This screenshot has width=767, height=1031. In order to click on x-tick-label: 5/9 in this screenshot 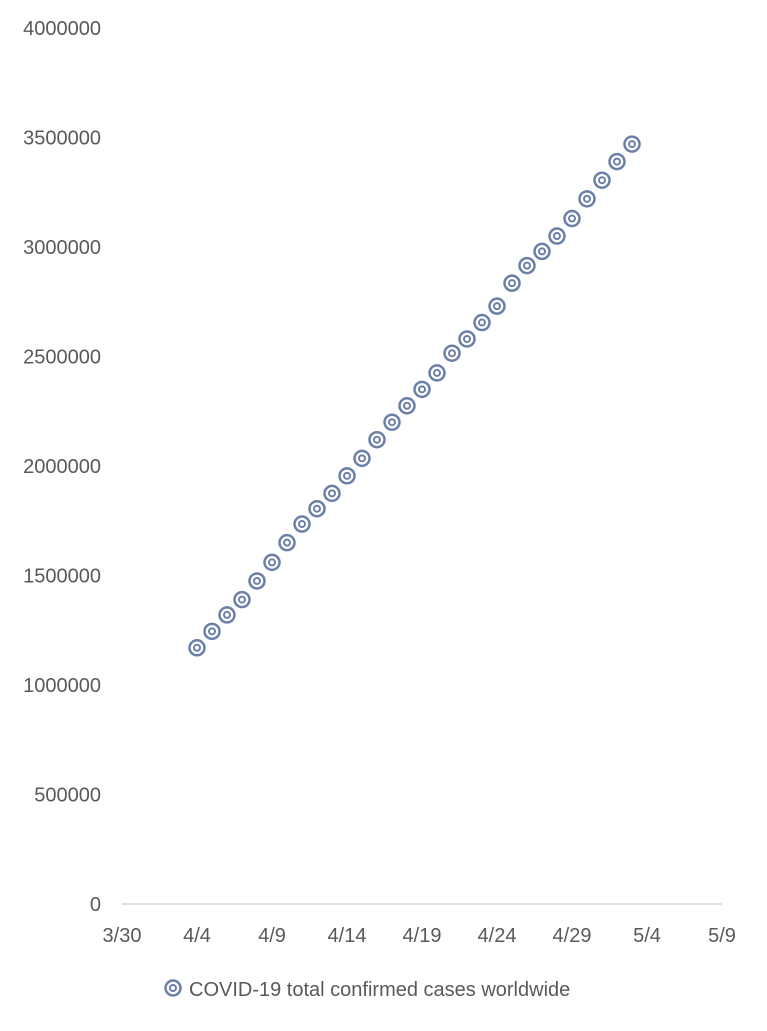, I will do `click(722, 936)`.